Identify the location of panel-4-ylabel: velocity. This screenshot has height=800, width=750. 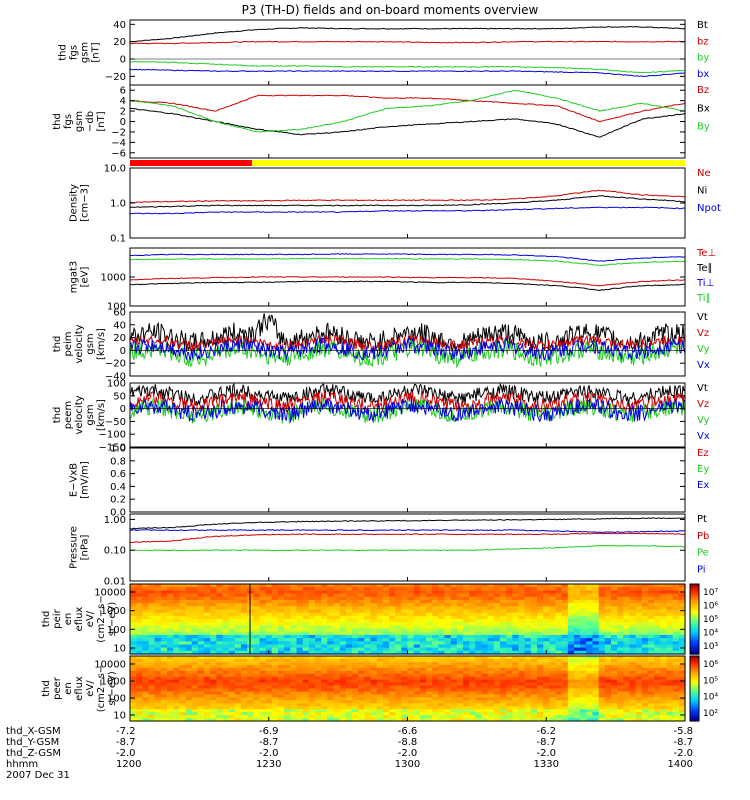
(79, 343).